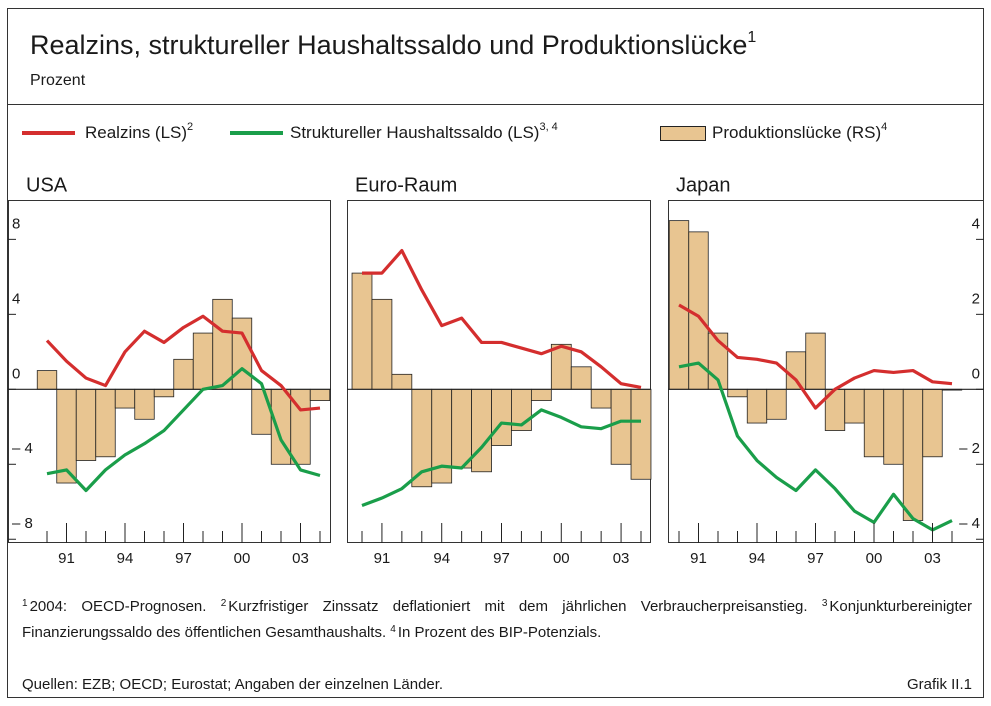  Describe the element at coordinates (118, 606) in the screenshot. I see `footnote-text: 2004: OECD-Prognosen.` at that location.